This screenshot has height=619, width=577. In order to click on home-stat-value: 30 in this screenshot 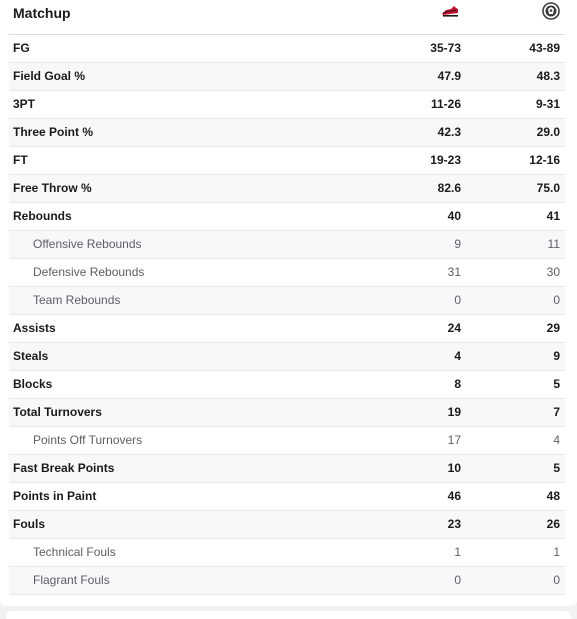, I will do `click(553, 272)`.